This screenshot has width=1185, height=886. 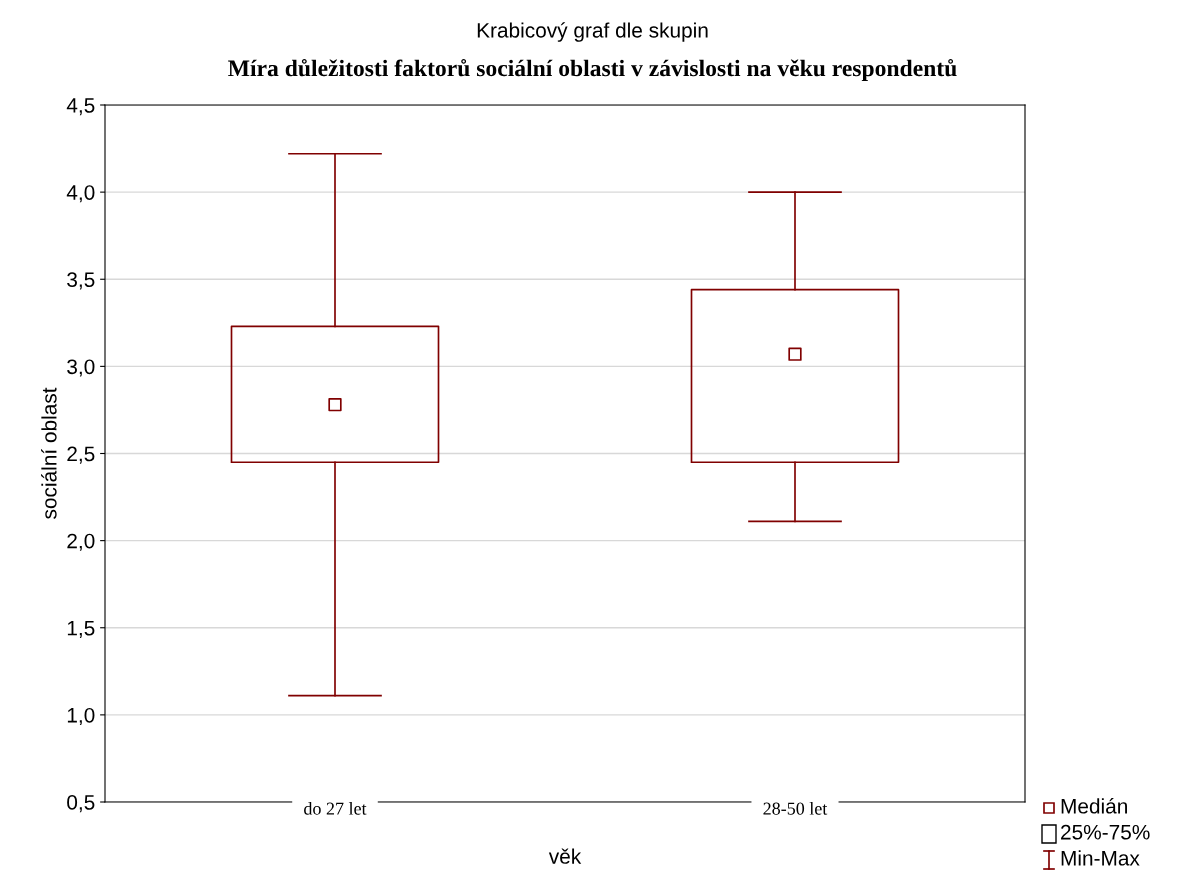 I want to click on text: 25%-75%, so click(x=1105, y=832).